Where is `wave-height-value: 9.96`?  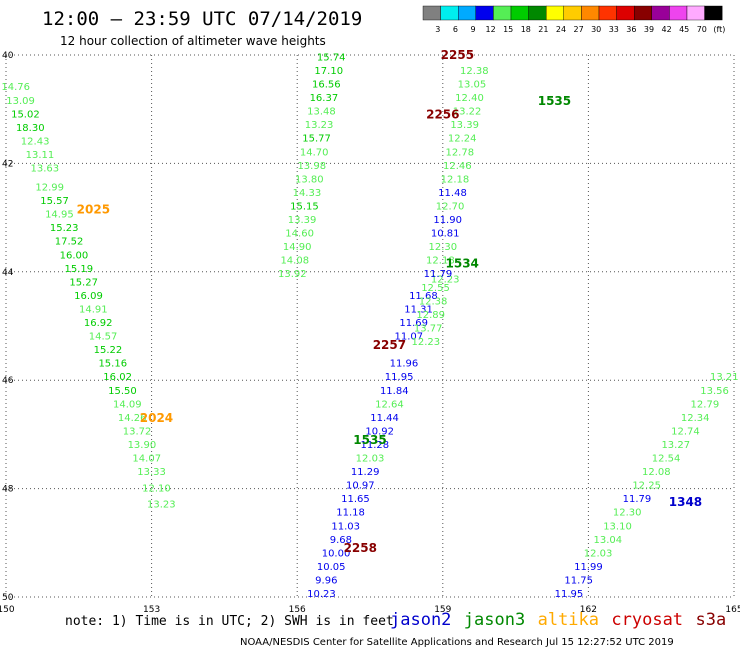 wave-height-value: 9.96 is located at coordinates (326, 580).